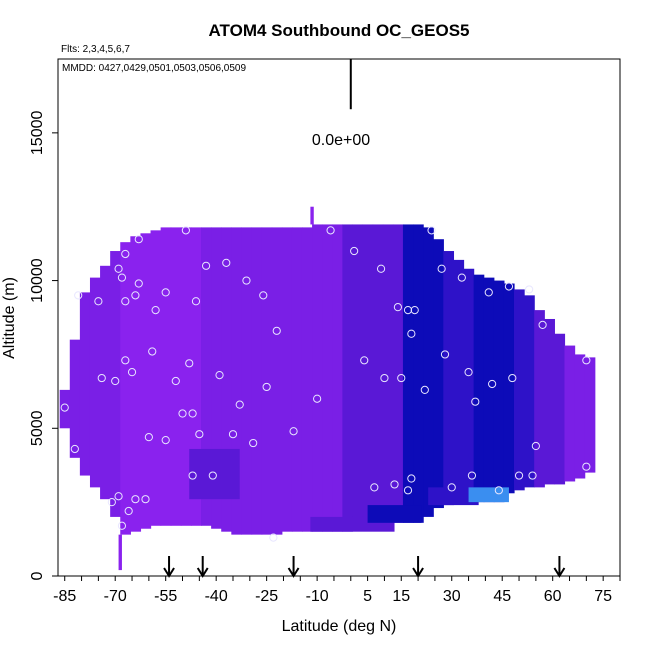  Describe the element at coordinates (339, 626) in the screenshot. I see `x-axis-title: Latitude (deg N)` at that location.